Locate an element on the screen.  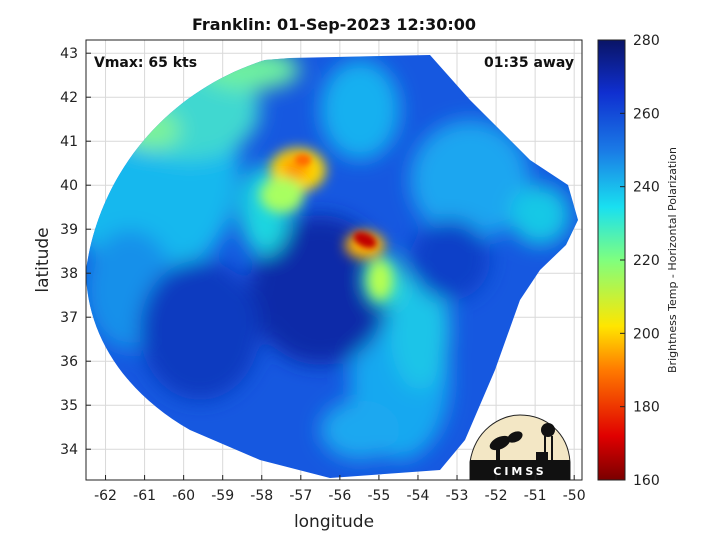
x-tick-label: -55 is located at coordinates (378, 496).